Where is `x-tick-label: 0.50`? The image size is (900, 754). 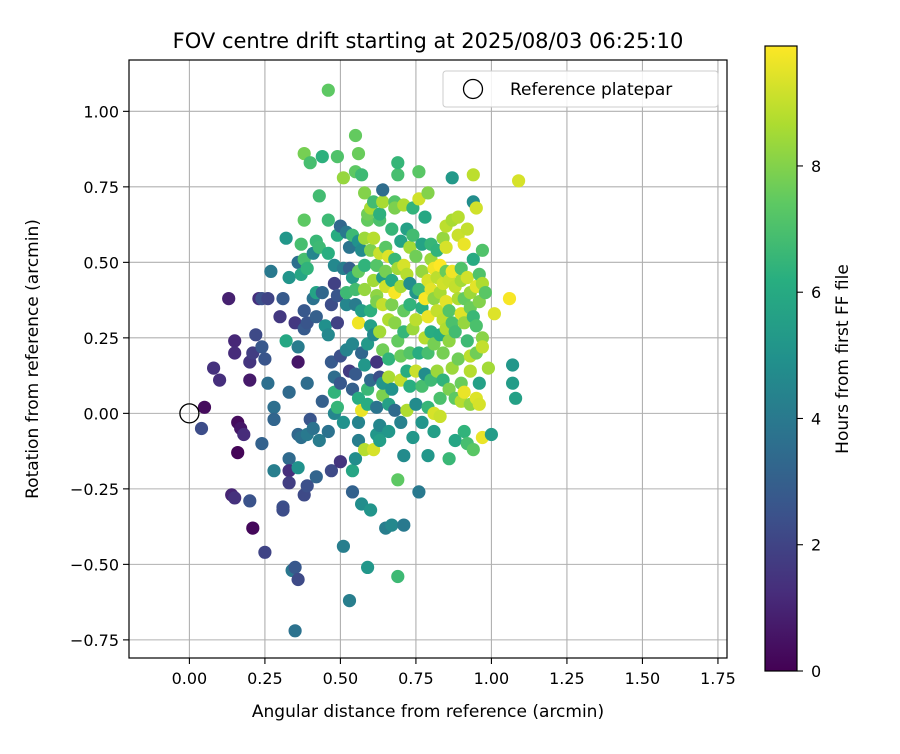 x-tick-label: 0.50 is located at coordinates (341, 678).